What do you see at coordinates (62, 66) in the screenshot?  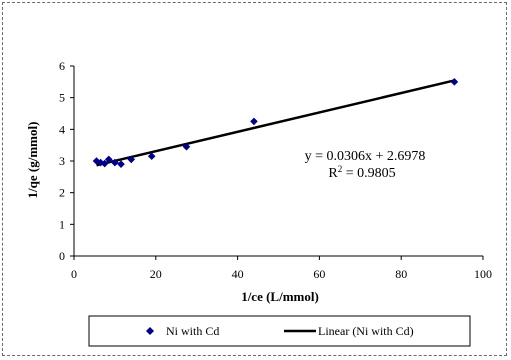 I see `y-tick-label: 6` at bounding box center [62, 66].